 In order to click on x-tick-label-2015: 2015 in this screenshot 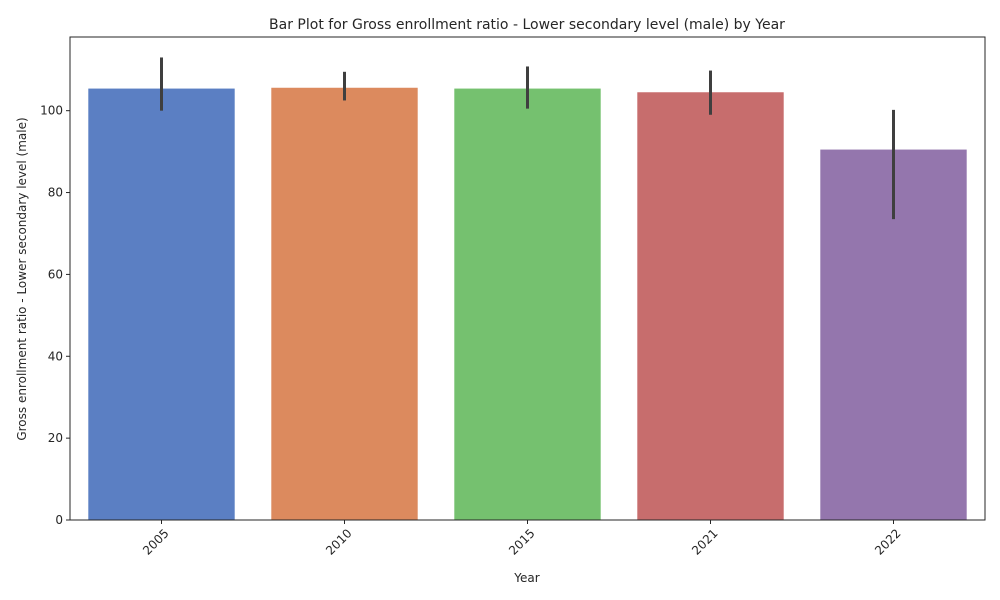, I will do `click(521, 541)`.